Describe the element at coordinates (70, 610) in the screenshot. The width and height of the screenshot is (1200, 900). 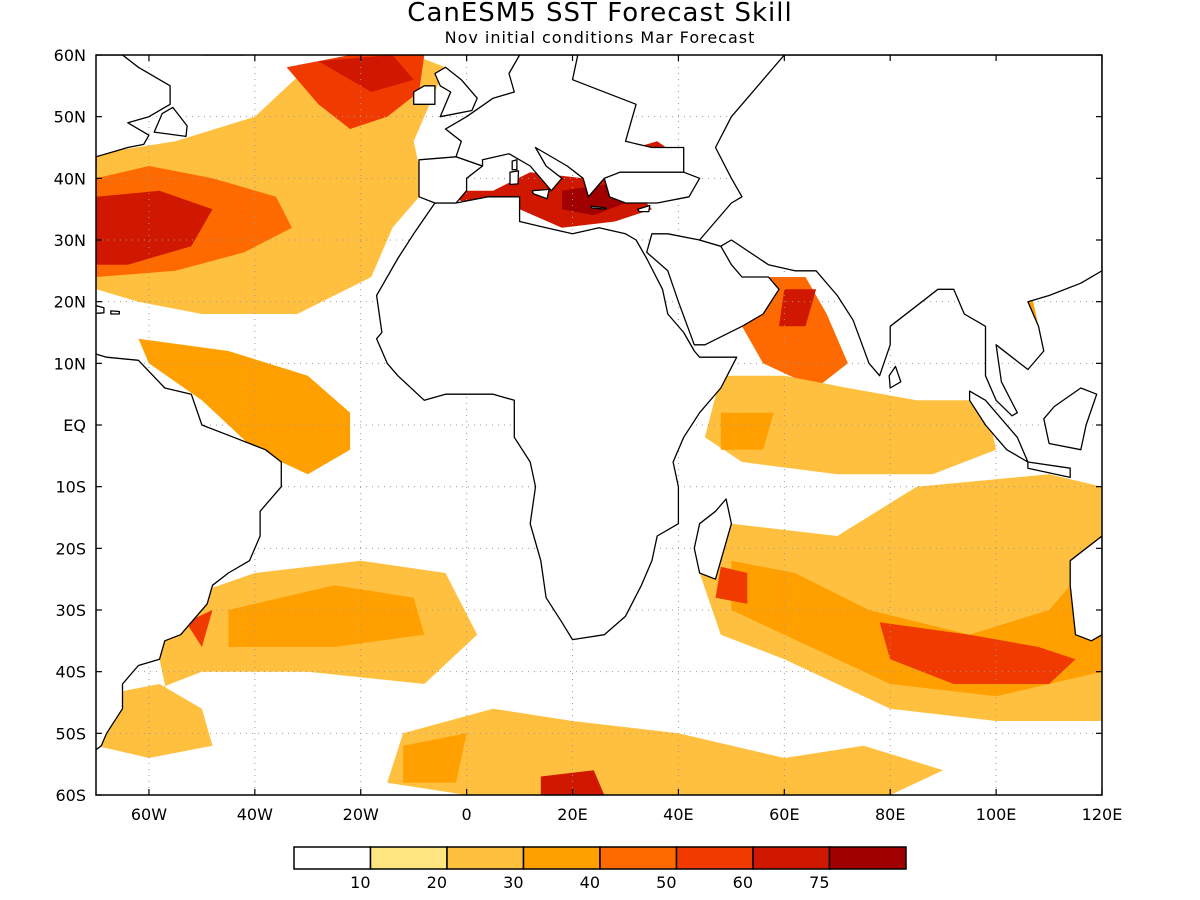
I see `lat-tick-label: 30S` at that location.